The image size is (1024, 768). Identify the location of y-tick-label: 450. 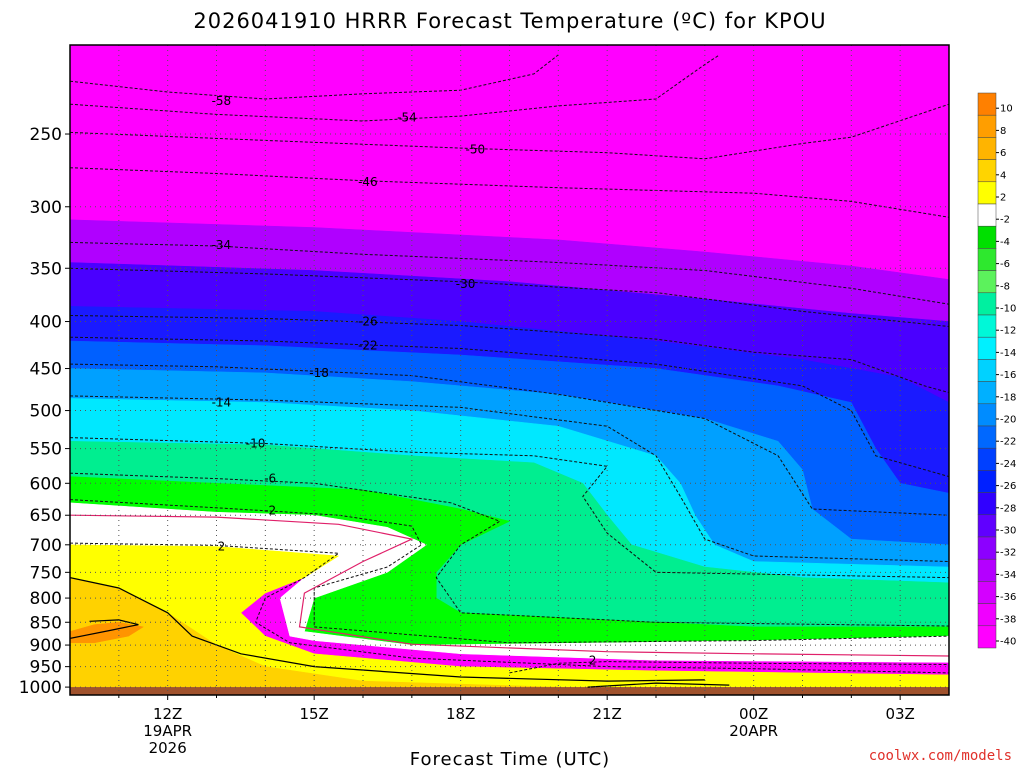
(46, 370).